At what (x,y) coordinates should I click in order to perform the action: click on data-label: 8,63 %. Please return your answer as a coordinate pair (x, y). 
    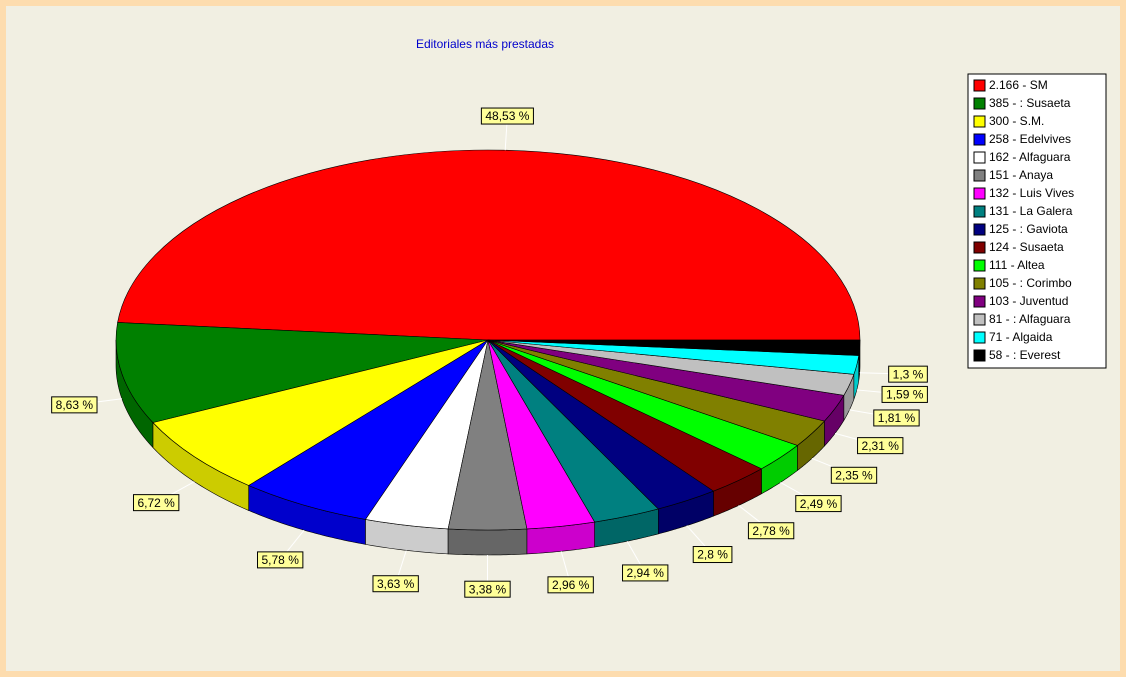
    Looking at the image, I should click on (74, 405).